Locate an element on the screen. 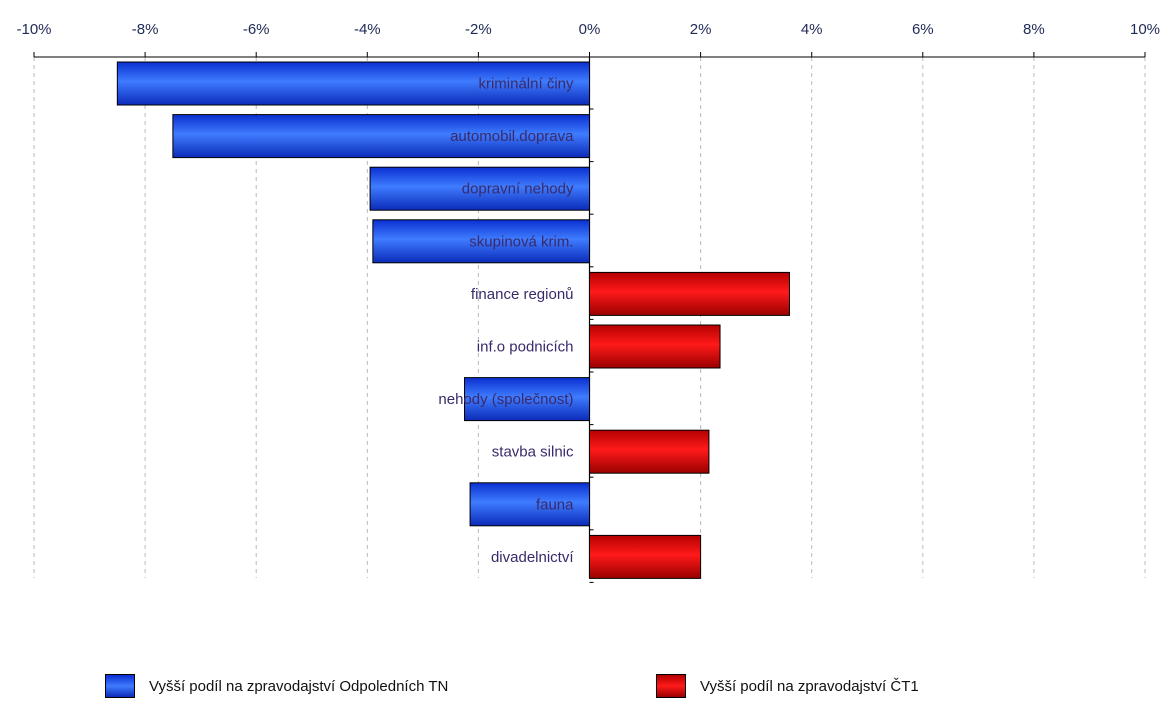 The height and width of the screenshot is (702, 1166). x-tick-label: -8% is located at coordinates (145, 29).